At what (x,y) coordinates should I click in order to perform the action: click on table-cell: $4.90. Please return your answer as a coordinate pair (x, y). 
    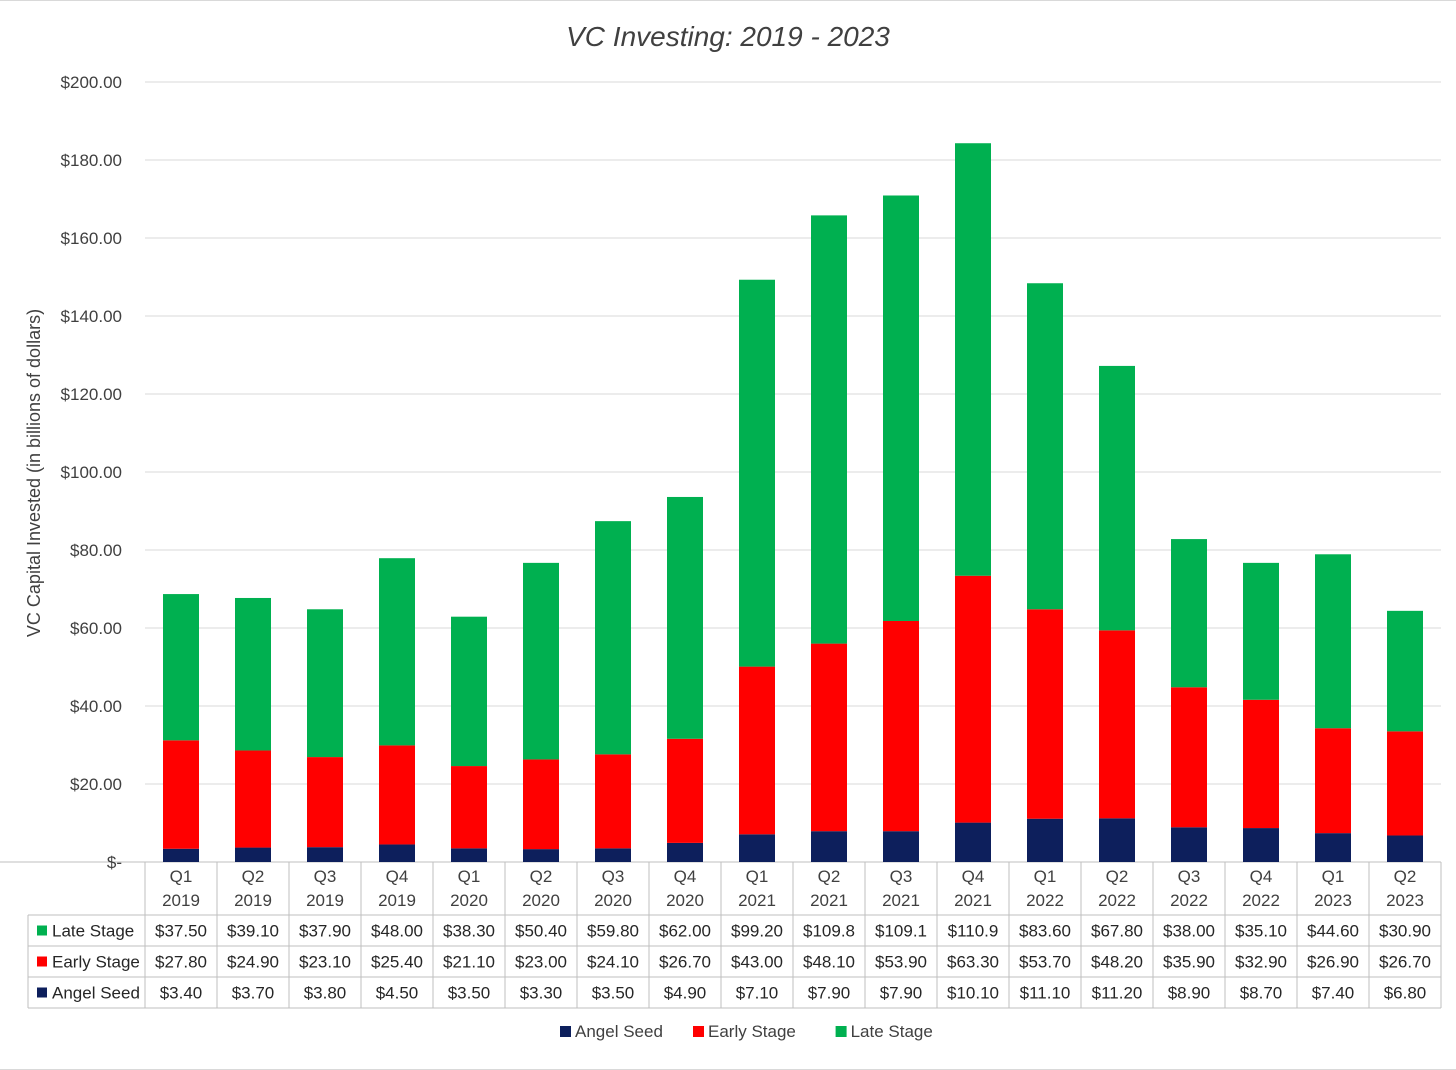
    Looking at the image, I should click on (685, 993).